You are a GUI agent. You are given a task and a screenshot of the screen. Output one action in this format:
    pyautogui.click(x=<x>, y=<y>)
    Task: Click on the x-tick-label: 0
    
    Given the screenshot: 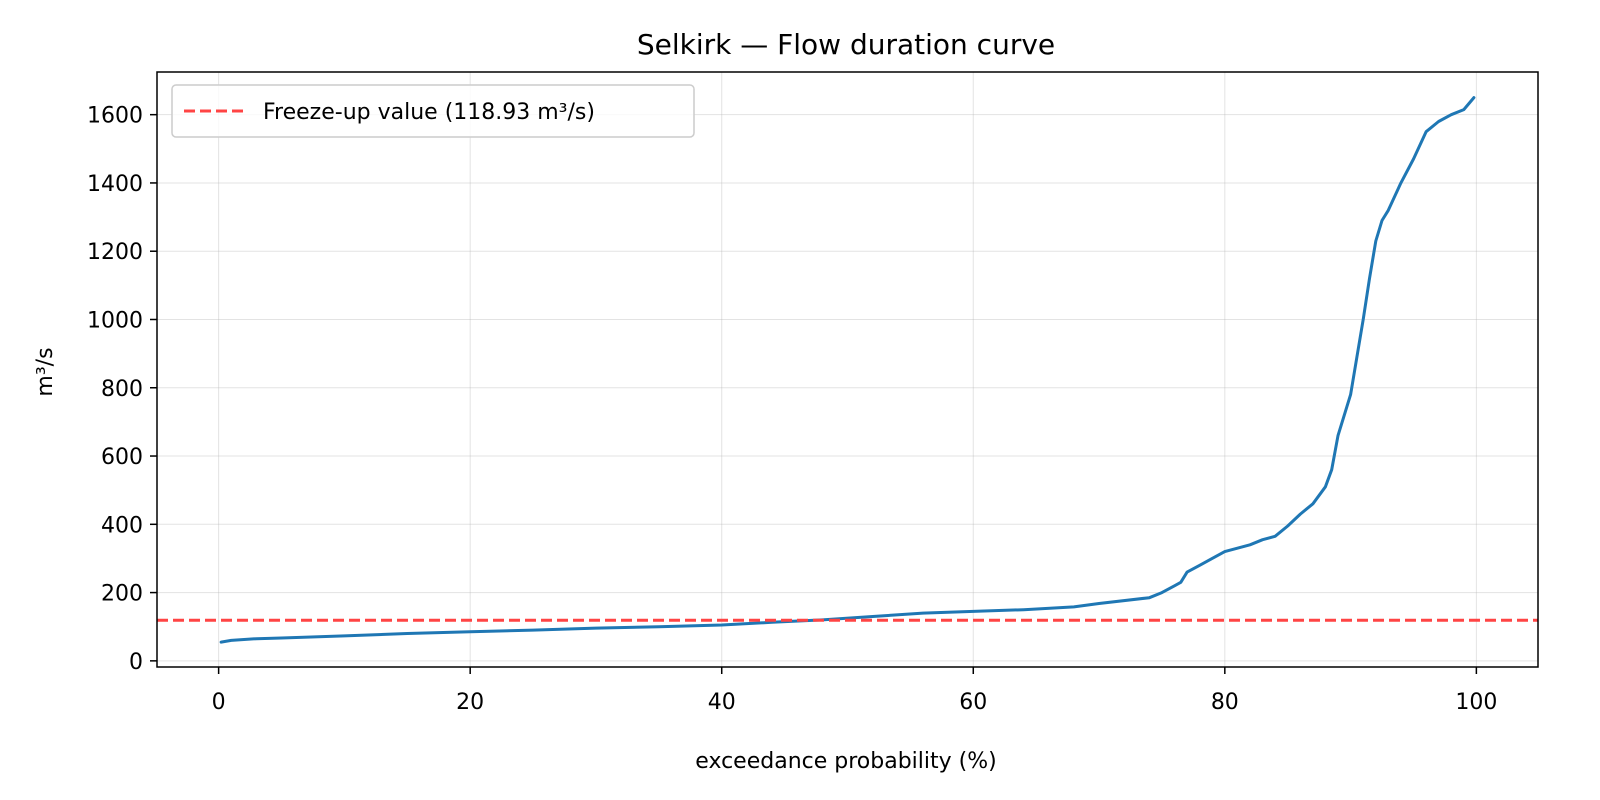 What is the action you would take?
    pyautogui.click(x=219, y=702)
    